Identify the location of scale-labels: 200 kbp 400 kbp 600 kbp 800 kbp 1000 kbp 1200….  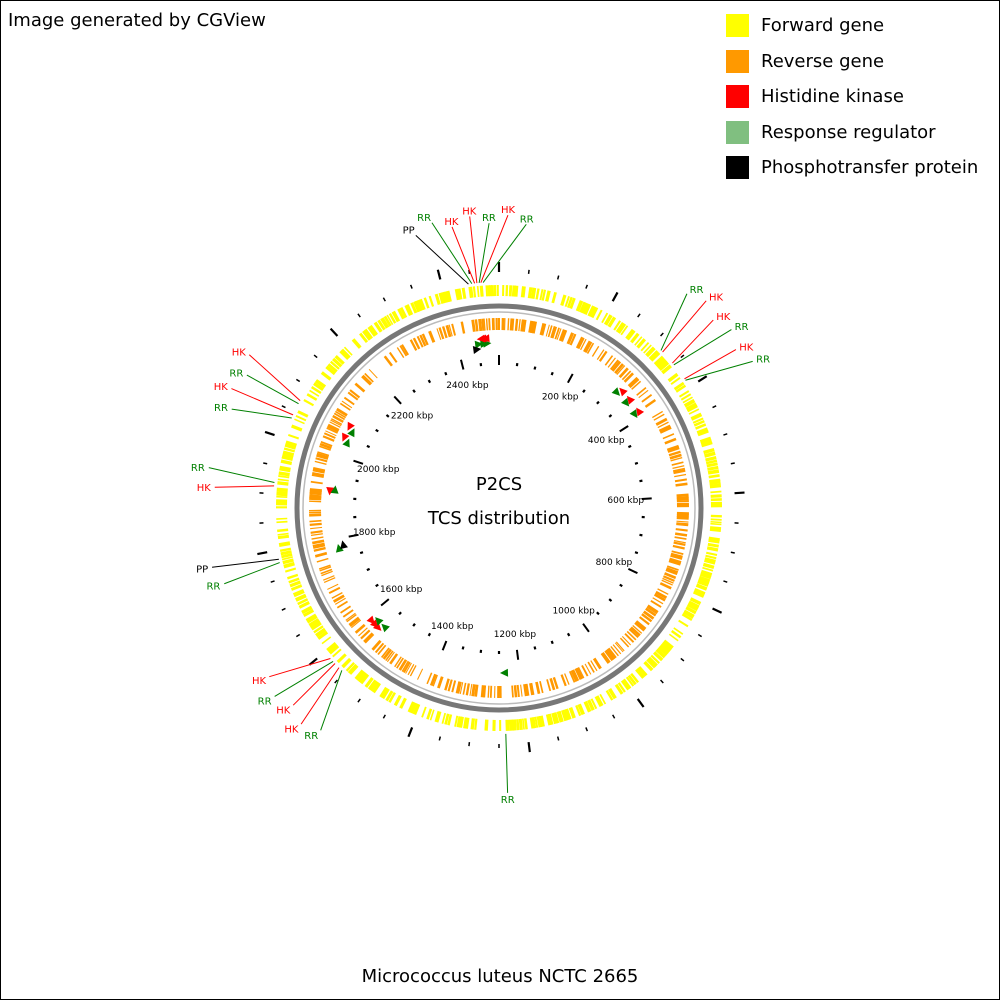
(498, 510).